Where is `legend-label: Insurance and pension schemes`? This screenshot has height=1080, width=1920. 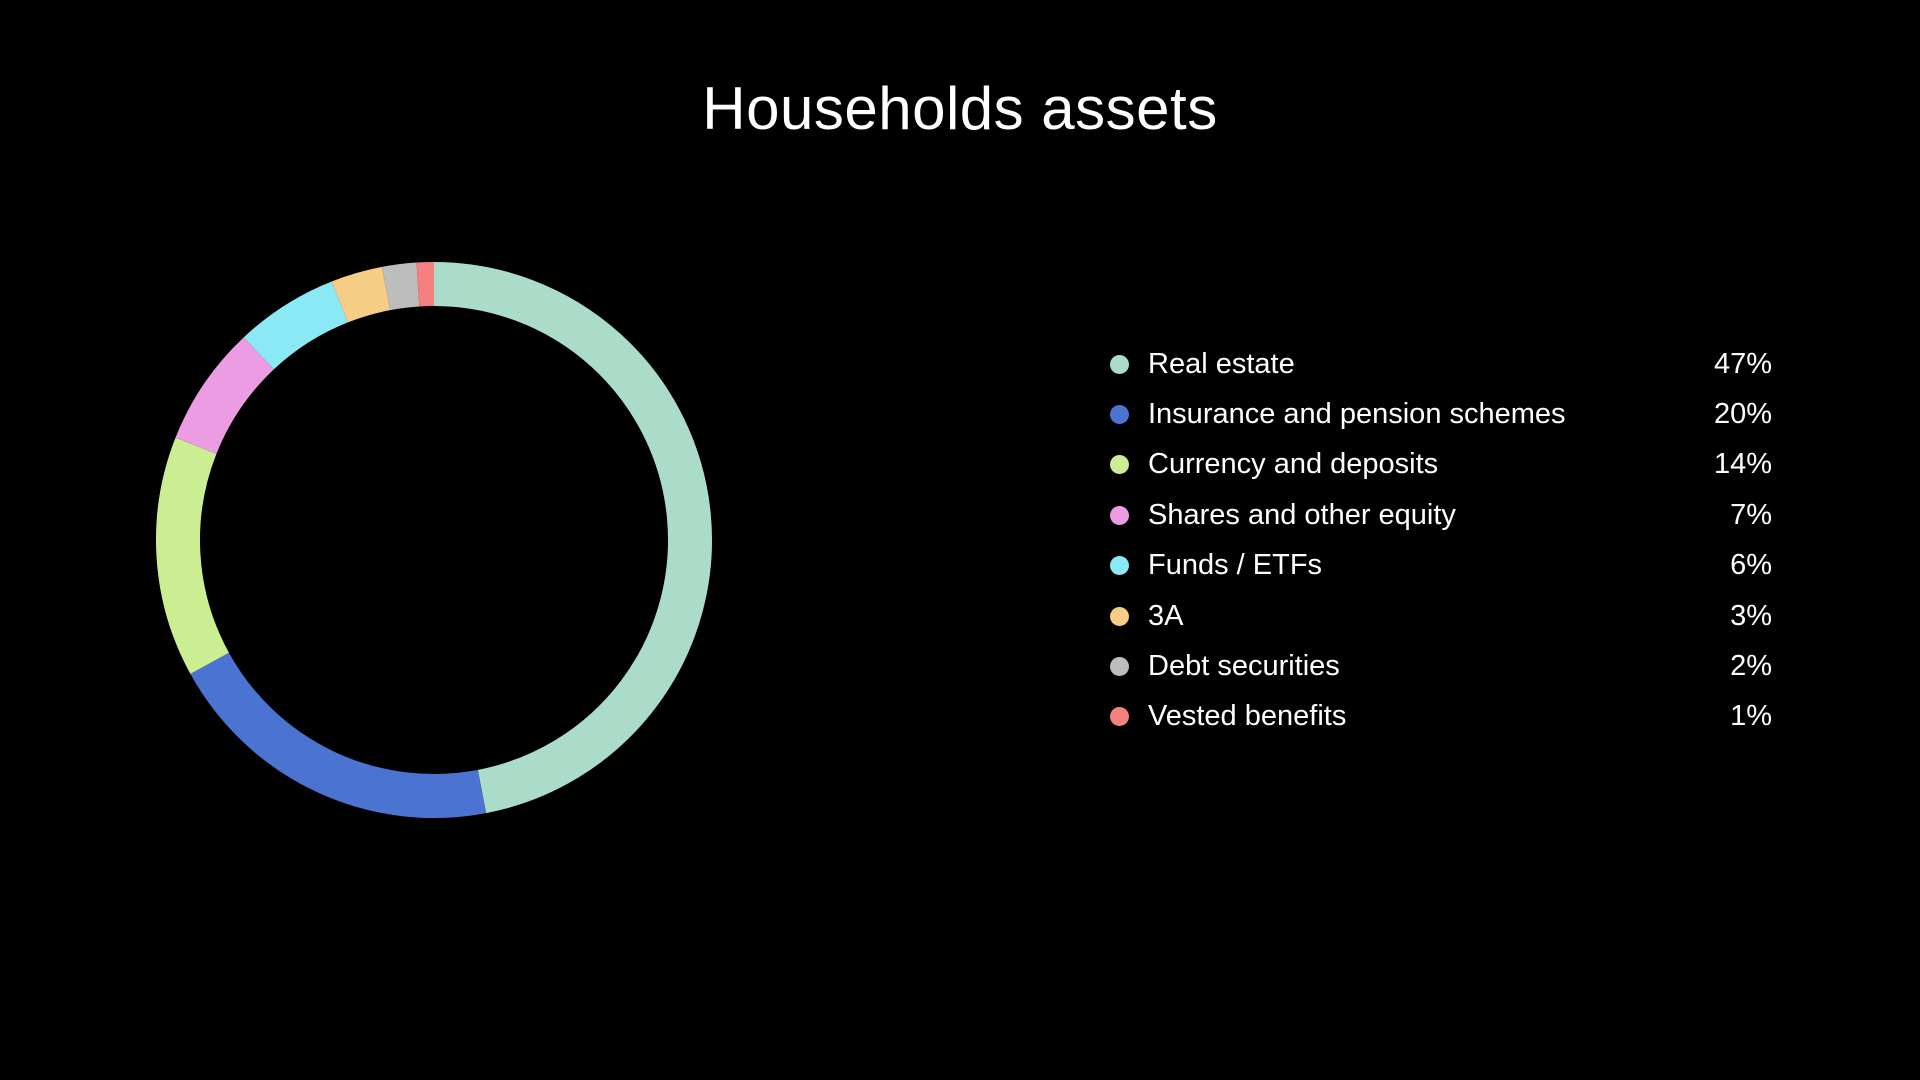
legend-label: Insurance and pension schemes is located at coordinates (1357, 414).